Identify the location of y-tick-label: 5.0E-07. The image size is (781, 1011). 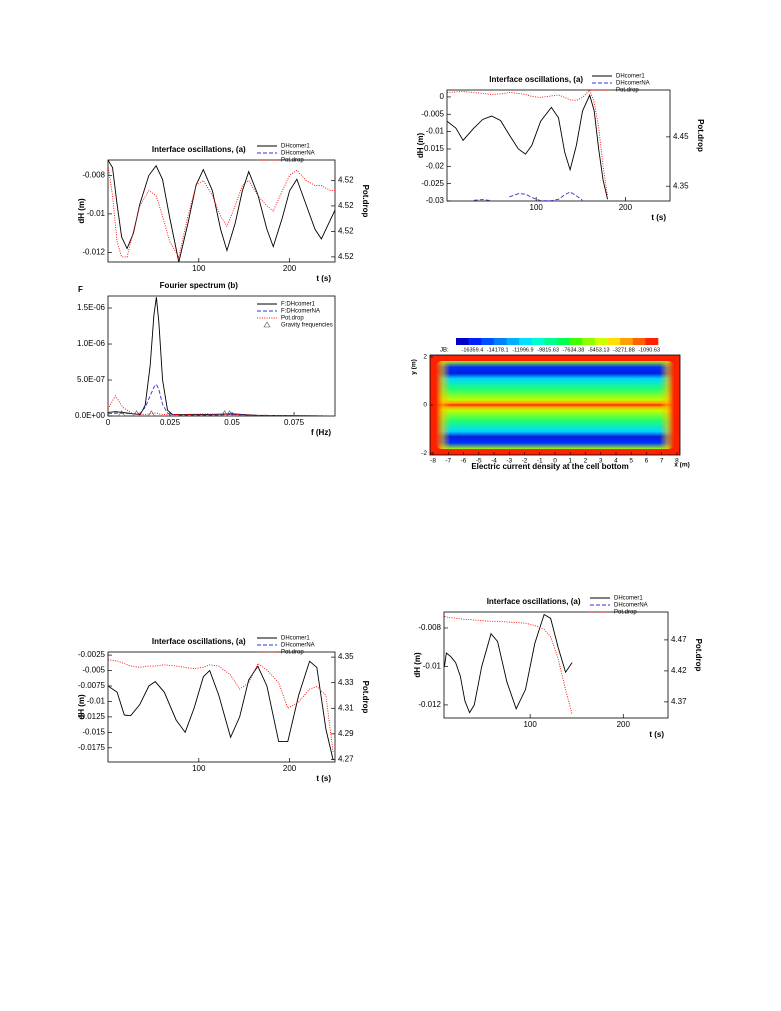
(91, 379).